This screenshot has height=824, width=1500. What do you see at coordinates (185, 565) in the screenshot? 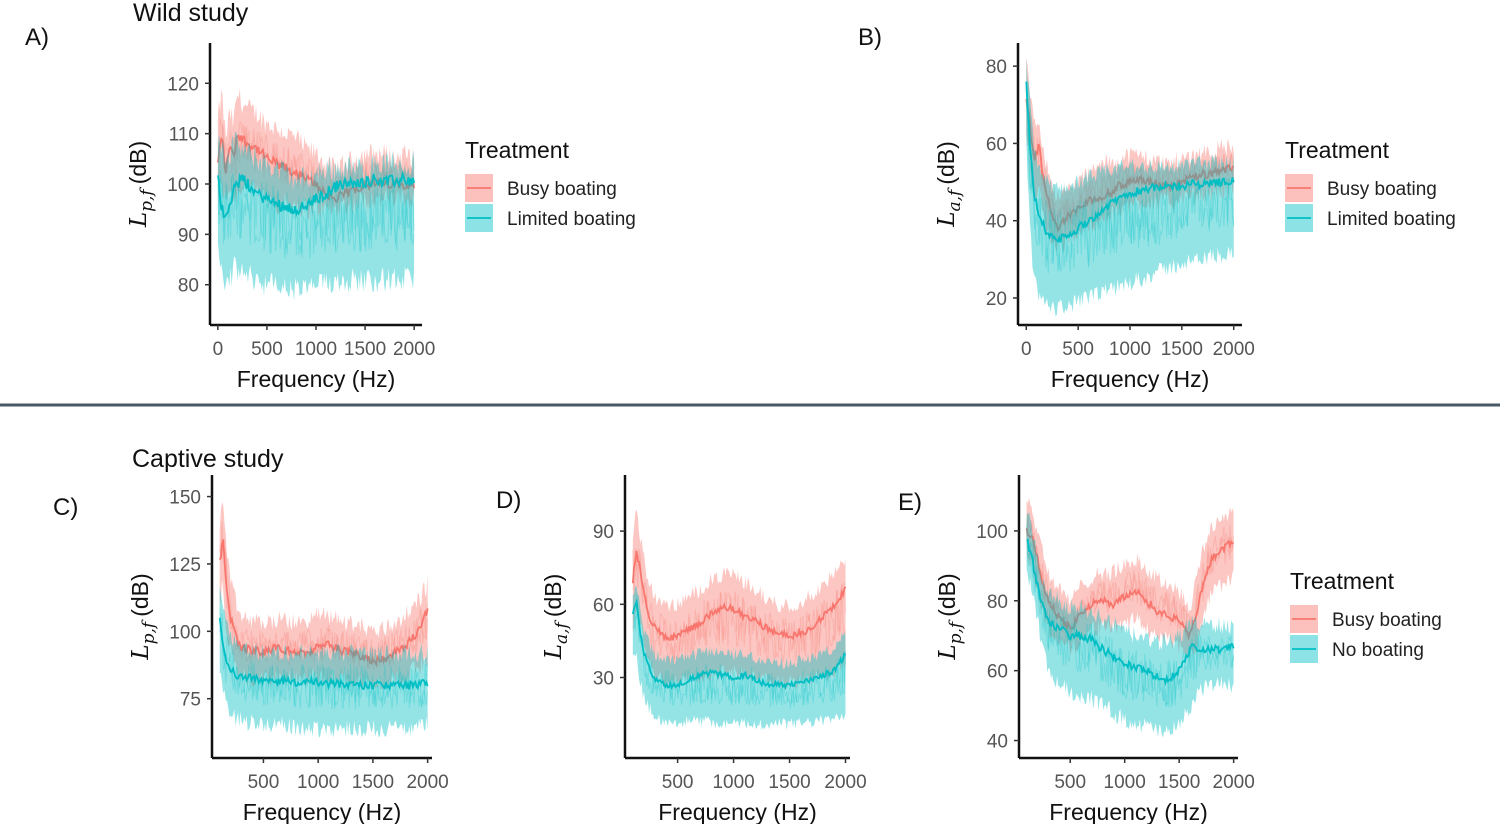
I see `y-tick-label: 125` at bounding box center [185, 565].